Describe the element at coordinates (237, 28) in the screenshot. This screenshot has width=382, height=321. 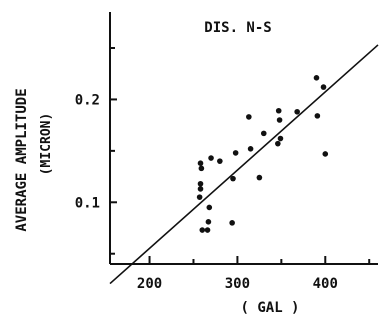
I see `chart-title: DIS. N-S` at that location.